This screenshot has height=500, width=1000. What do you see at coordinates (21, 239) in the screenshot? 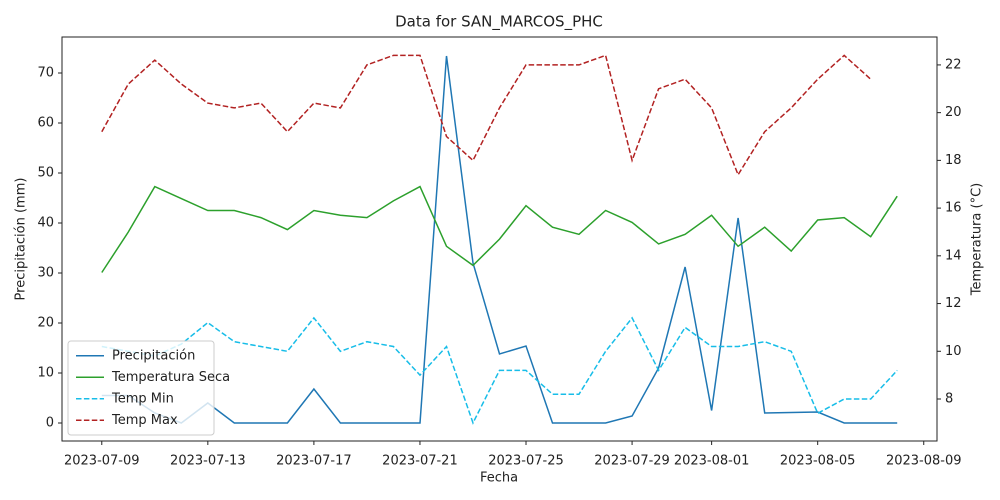
I see `y-axis-label: Precipitación (mm)` at bounding box center [21, 239].